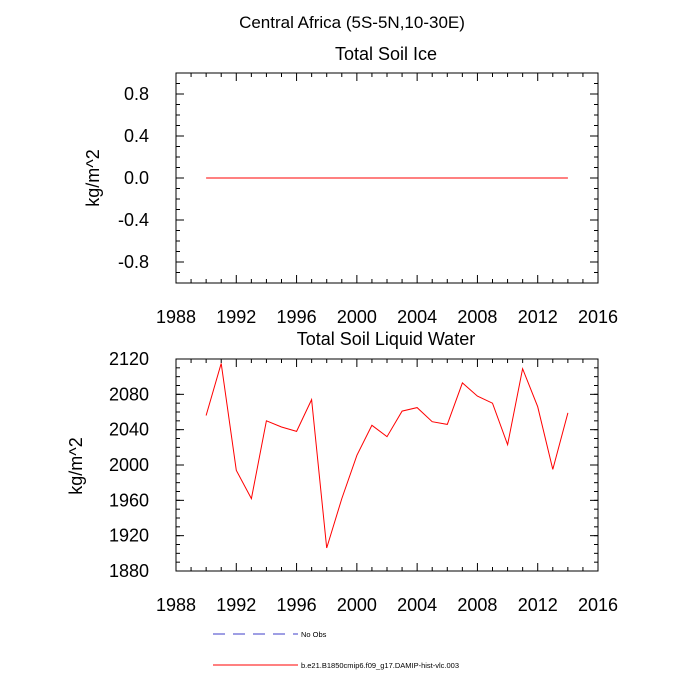 Image resolution: width=700 pixels, height=700 pixels. Describe the element at coordinates (352, 22) in the screenshot. I see `figure-title: Central Africa (5S-5N,10-30E)` at that location.